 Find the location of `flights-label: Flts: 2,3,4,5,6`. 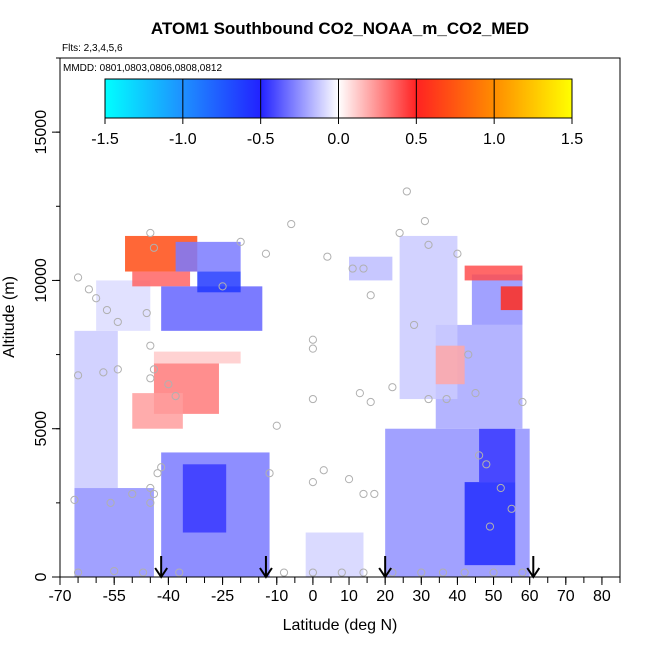

flights-label: Flts: 2,3,4,5,6 is located at coordinates (92, 48).